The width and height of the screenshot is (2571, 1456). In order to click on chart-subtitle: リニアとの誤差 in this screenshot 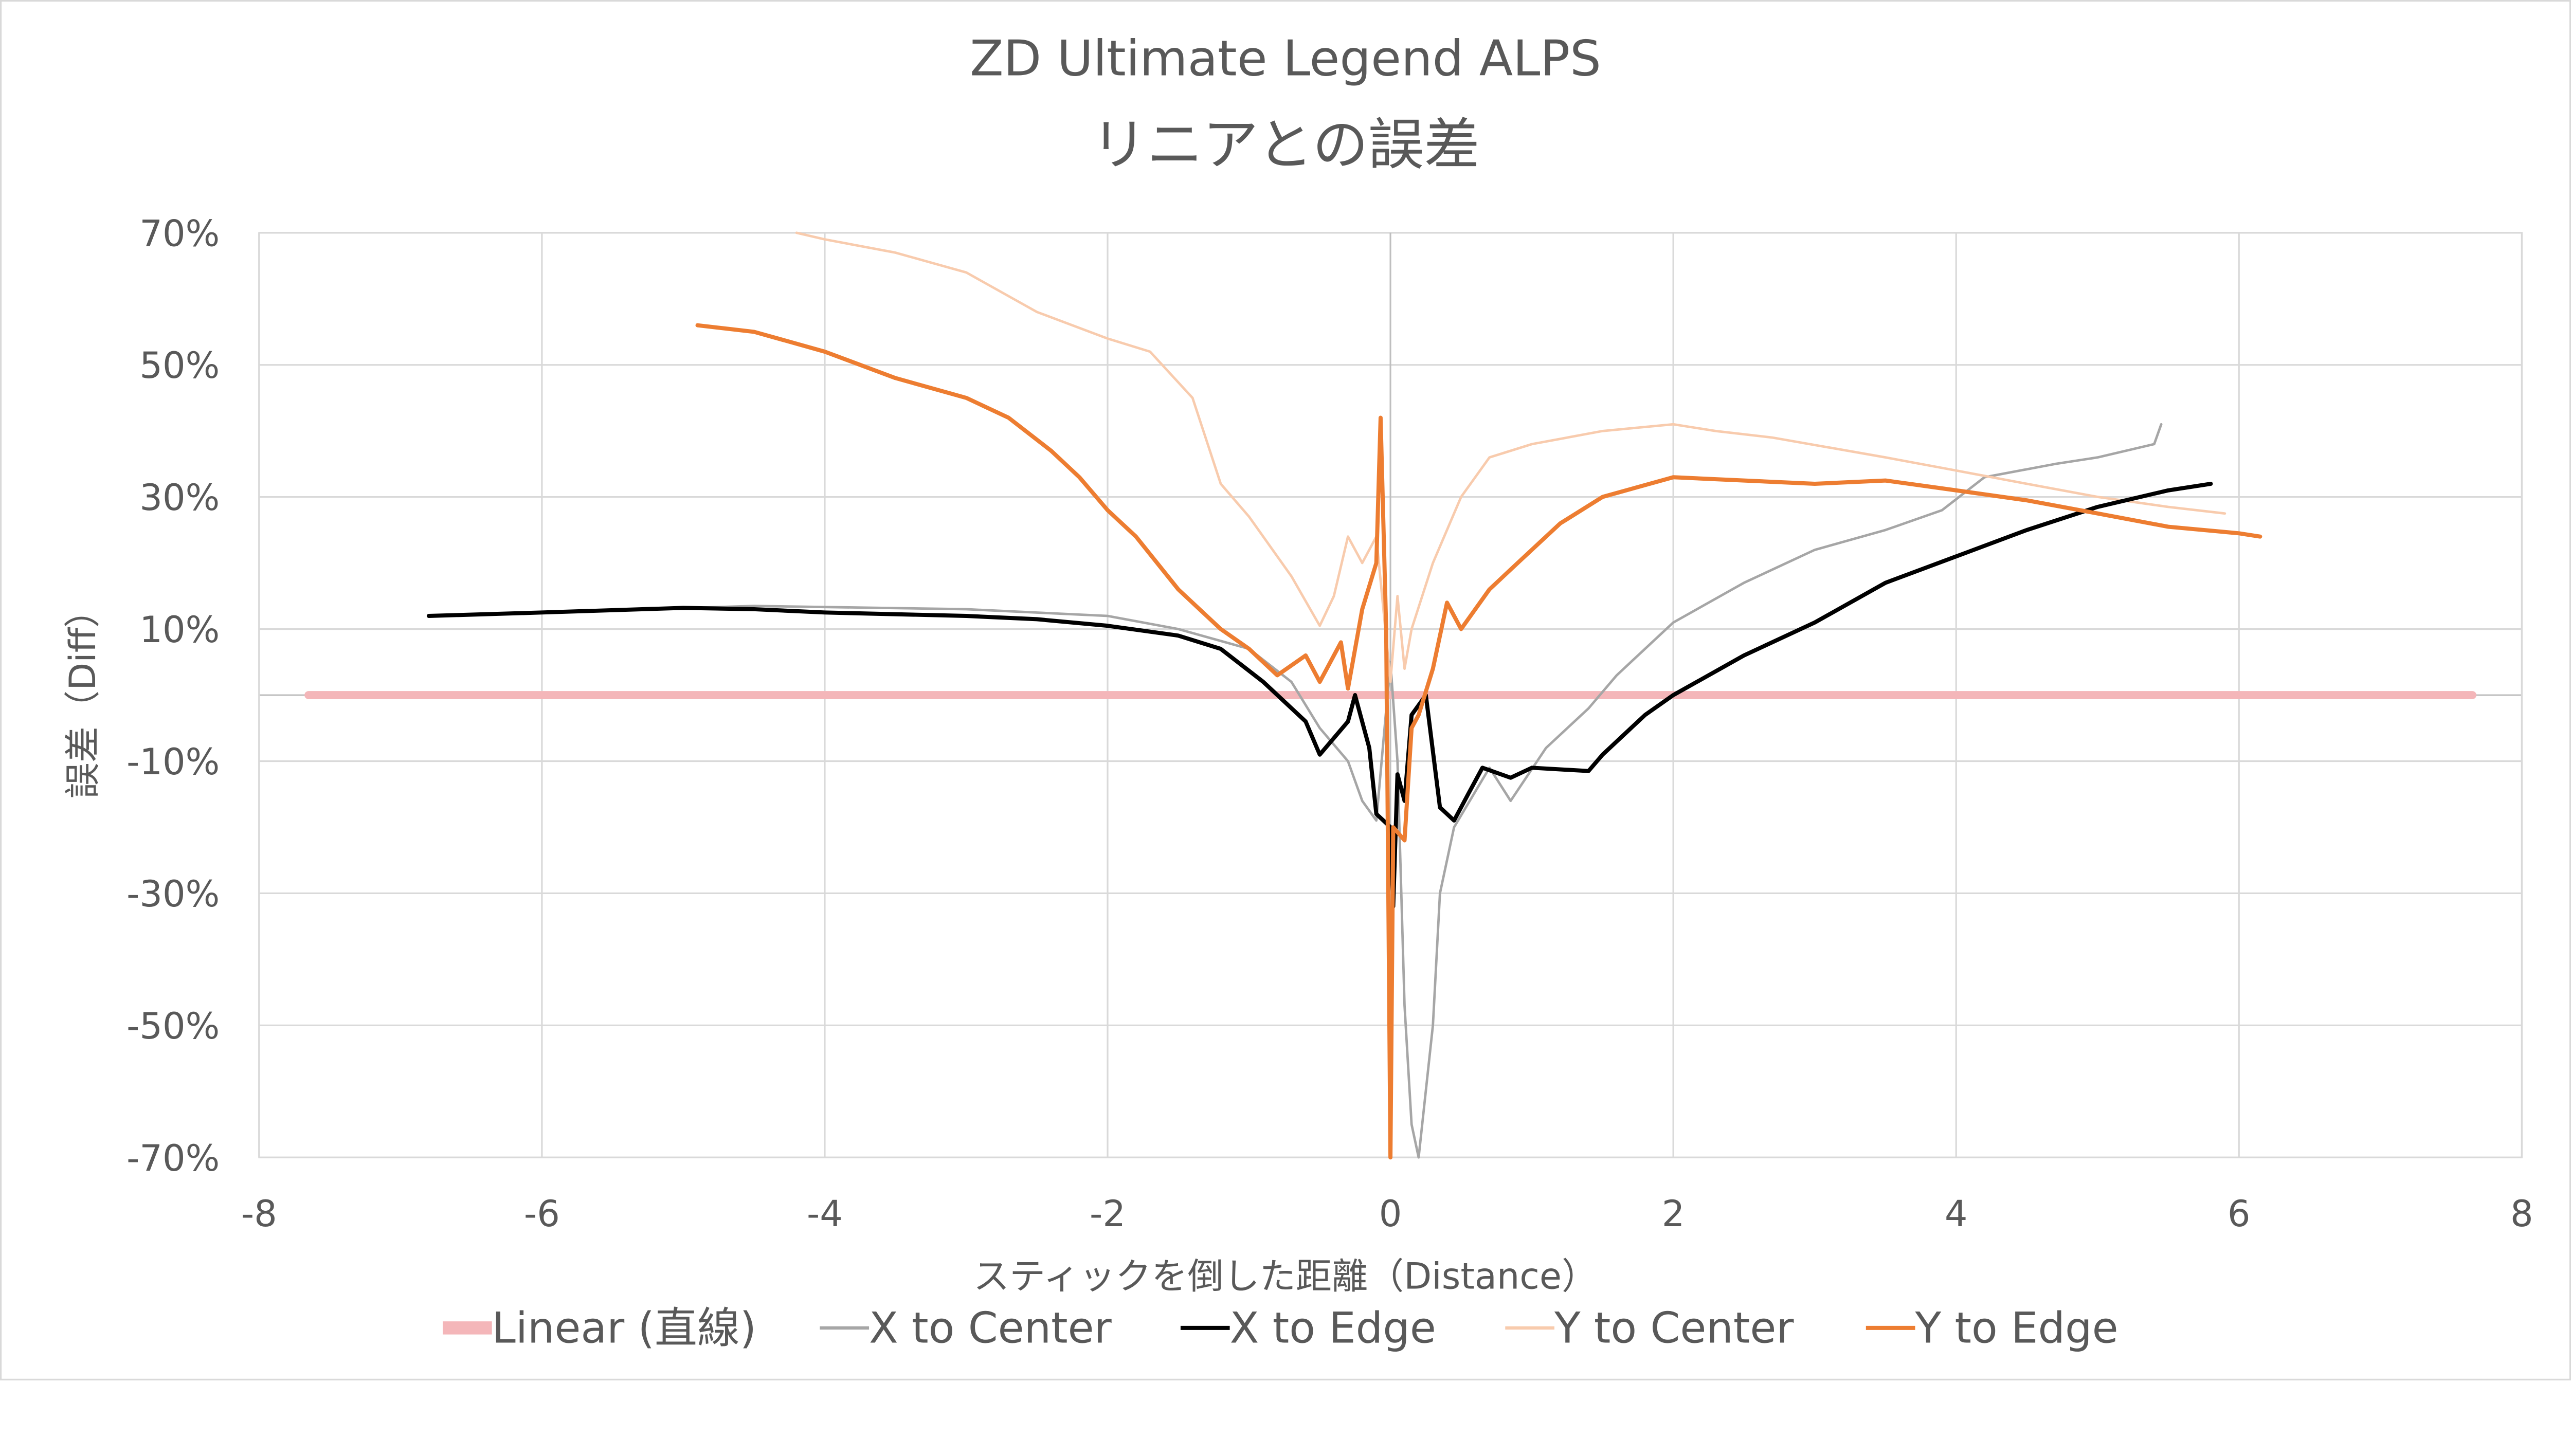, I will do `click(1285, 144)`.